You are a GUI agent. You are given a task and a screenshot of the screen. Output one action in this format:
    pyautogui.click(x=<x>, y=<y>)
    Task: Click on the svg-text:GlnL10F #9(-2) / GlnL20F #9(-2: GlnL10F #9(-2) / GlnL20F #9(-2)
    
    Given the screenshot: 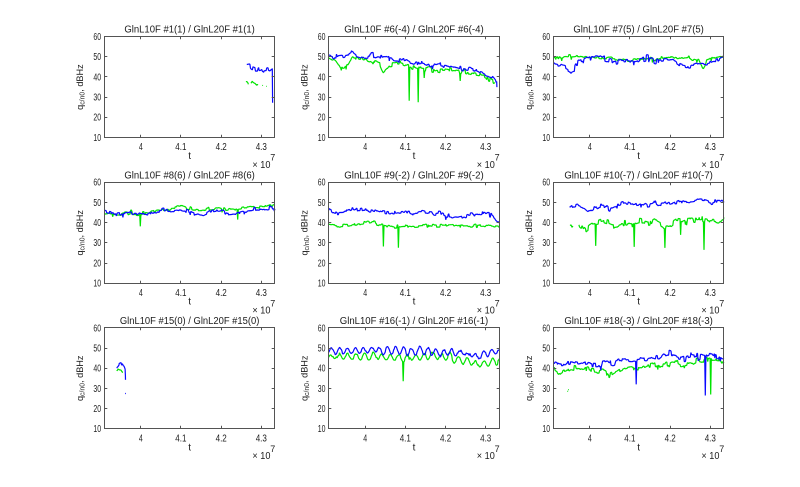 What is the action you would take?
    pyautogui.click(x=414, y=175)
    